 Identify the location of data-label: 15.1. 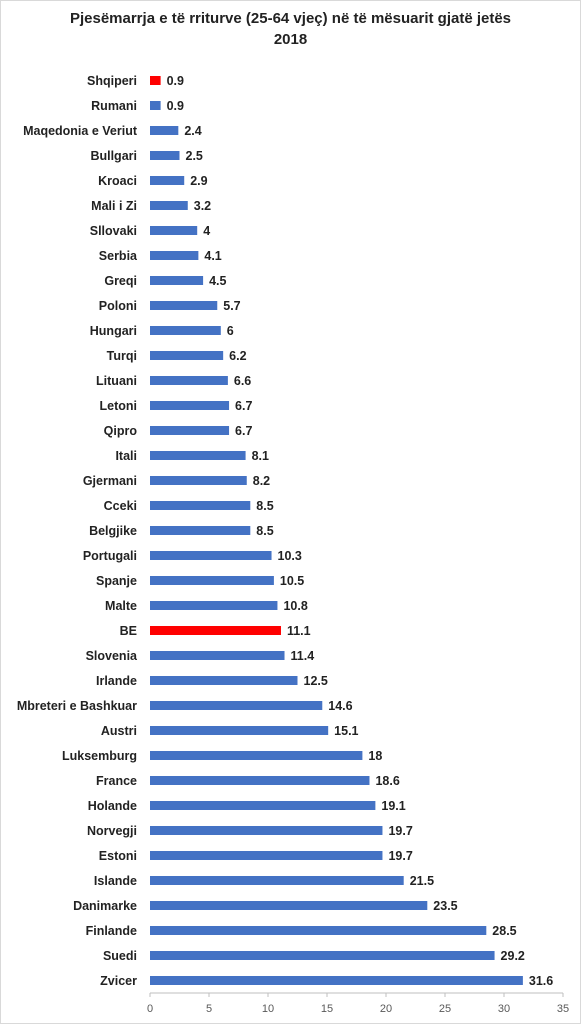
(346, 731).